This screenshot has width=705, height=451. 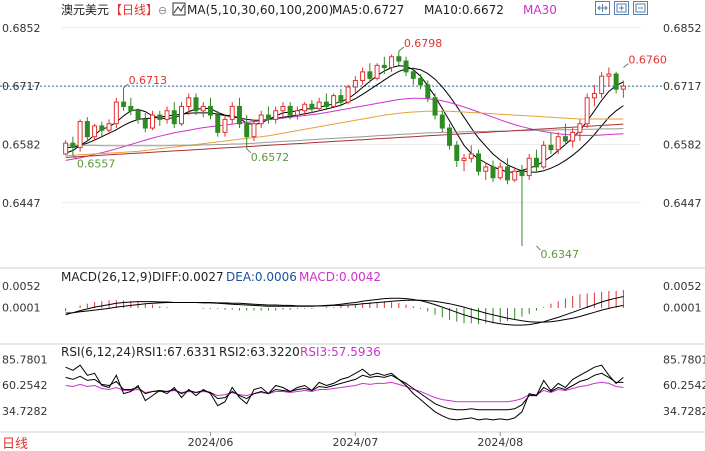 What do you see at coordinates (85, 10) in the screenshot?
I see `symbol-title: 澳元美元` at bounding box center [85, 10].